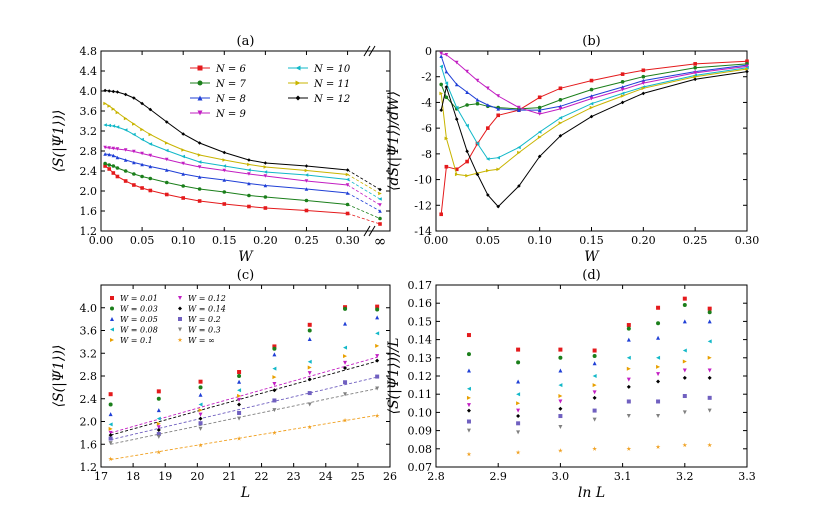 Image resolution: width=830 pixels, height=519 pixels. I want to click on legend-label: N = 7, so click(230, 84).